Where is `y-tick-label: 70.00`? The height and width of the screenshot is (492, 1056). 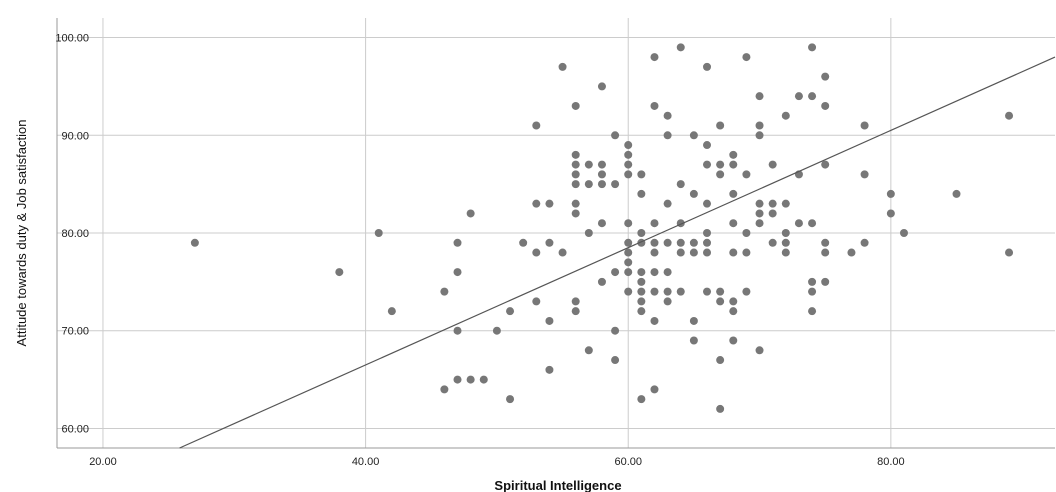
y-tick-label: 70.00 is located at coordinates (75, 332).